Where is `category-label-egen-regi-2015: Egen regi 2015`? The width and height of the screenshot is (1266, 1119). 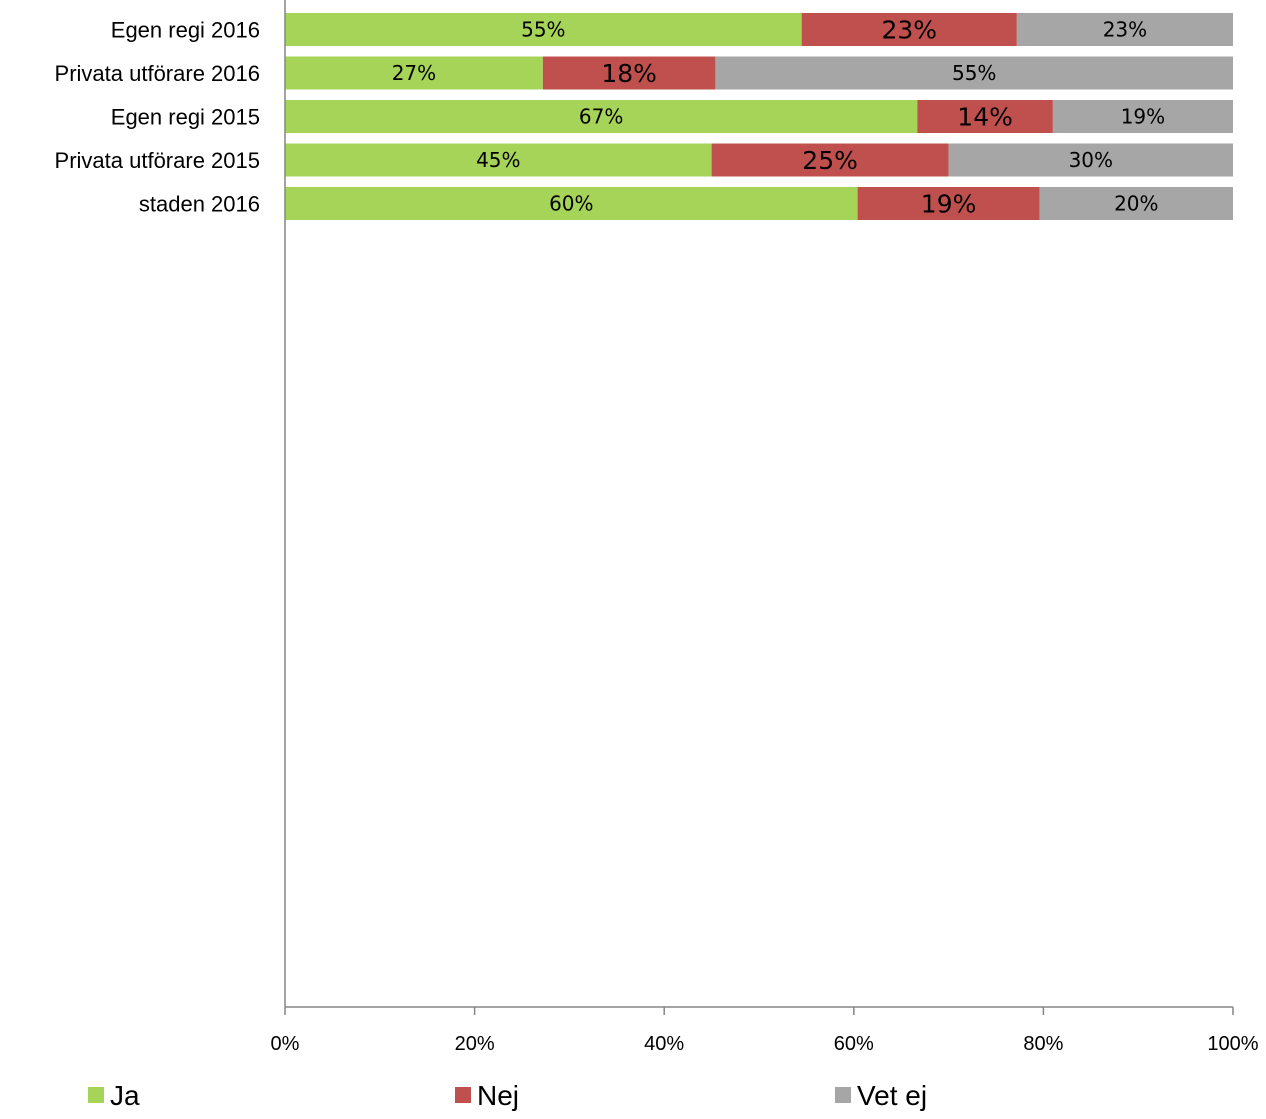 category-label-egen-regi-2015: Egen regi 2015 is located at coordinates (185, 117).